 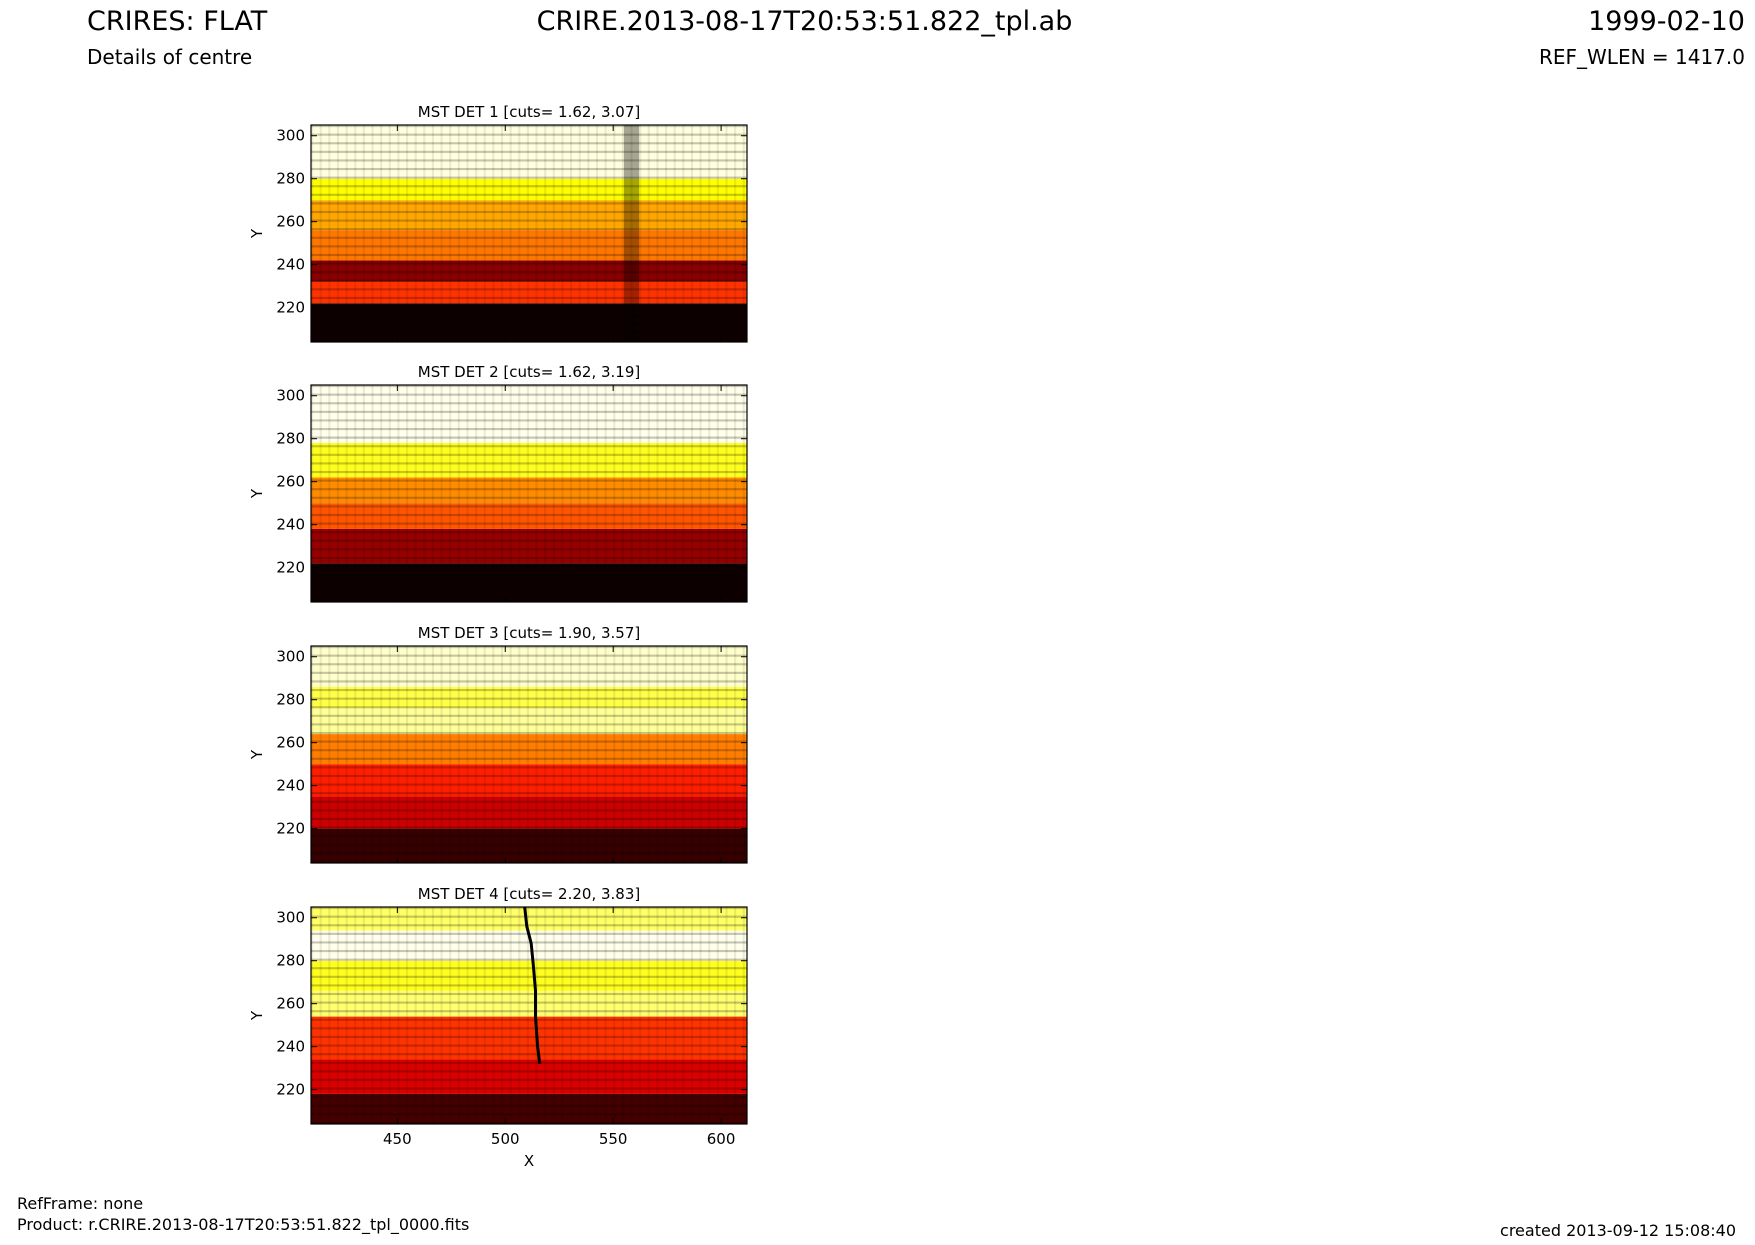 I want to click on footer-created: created 2013-09-12 15:08:40, so click(x=1618, y=1230).